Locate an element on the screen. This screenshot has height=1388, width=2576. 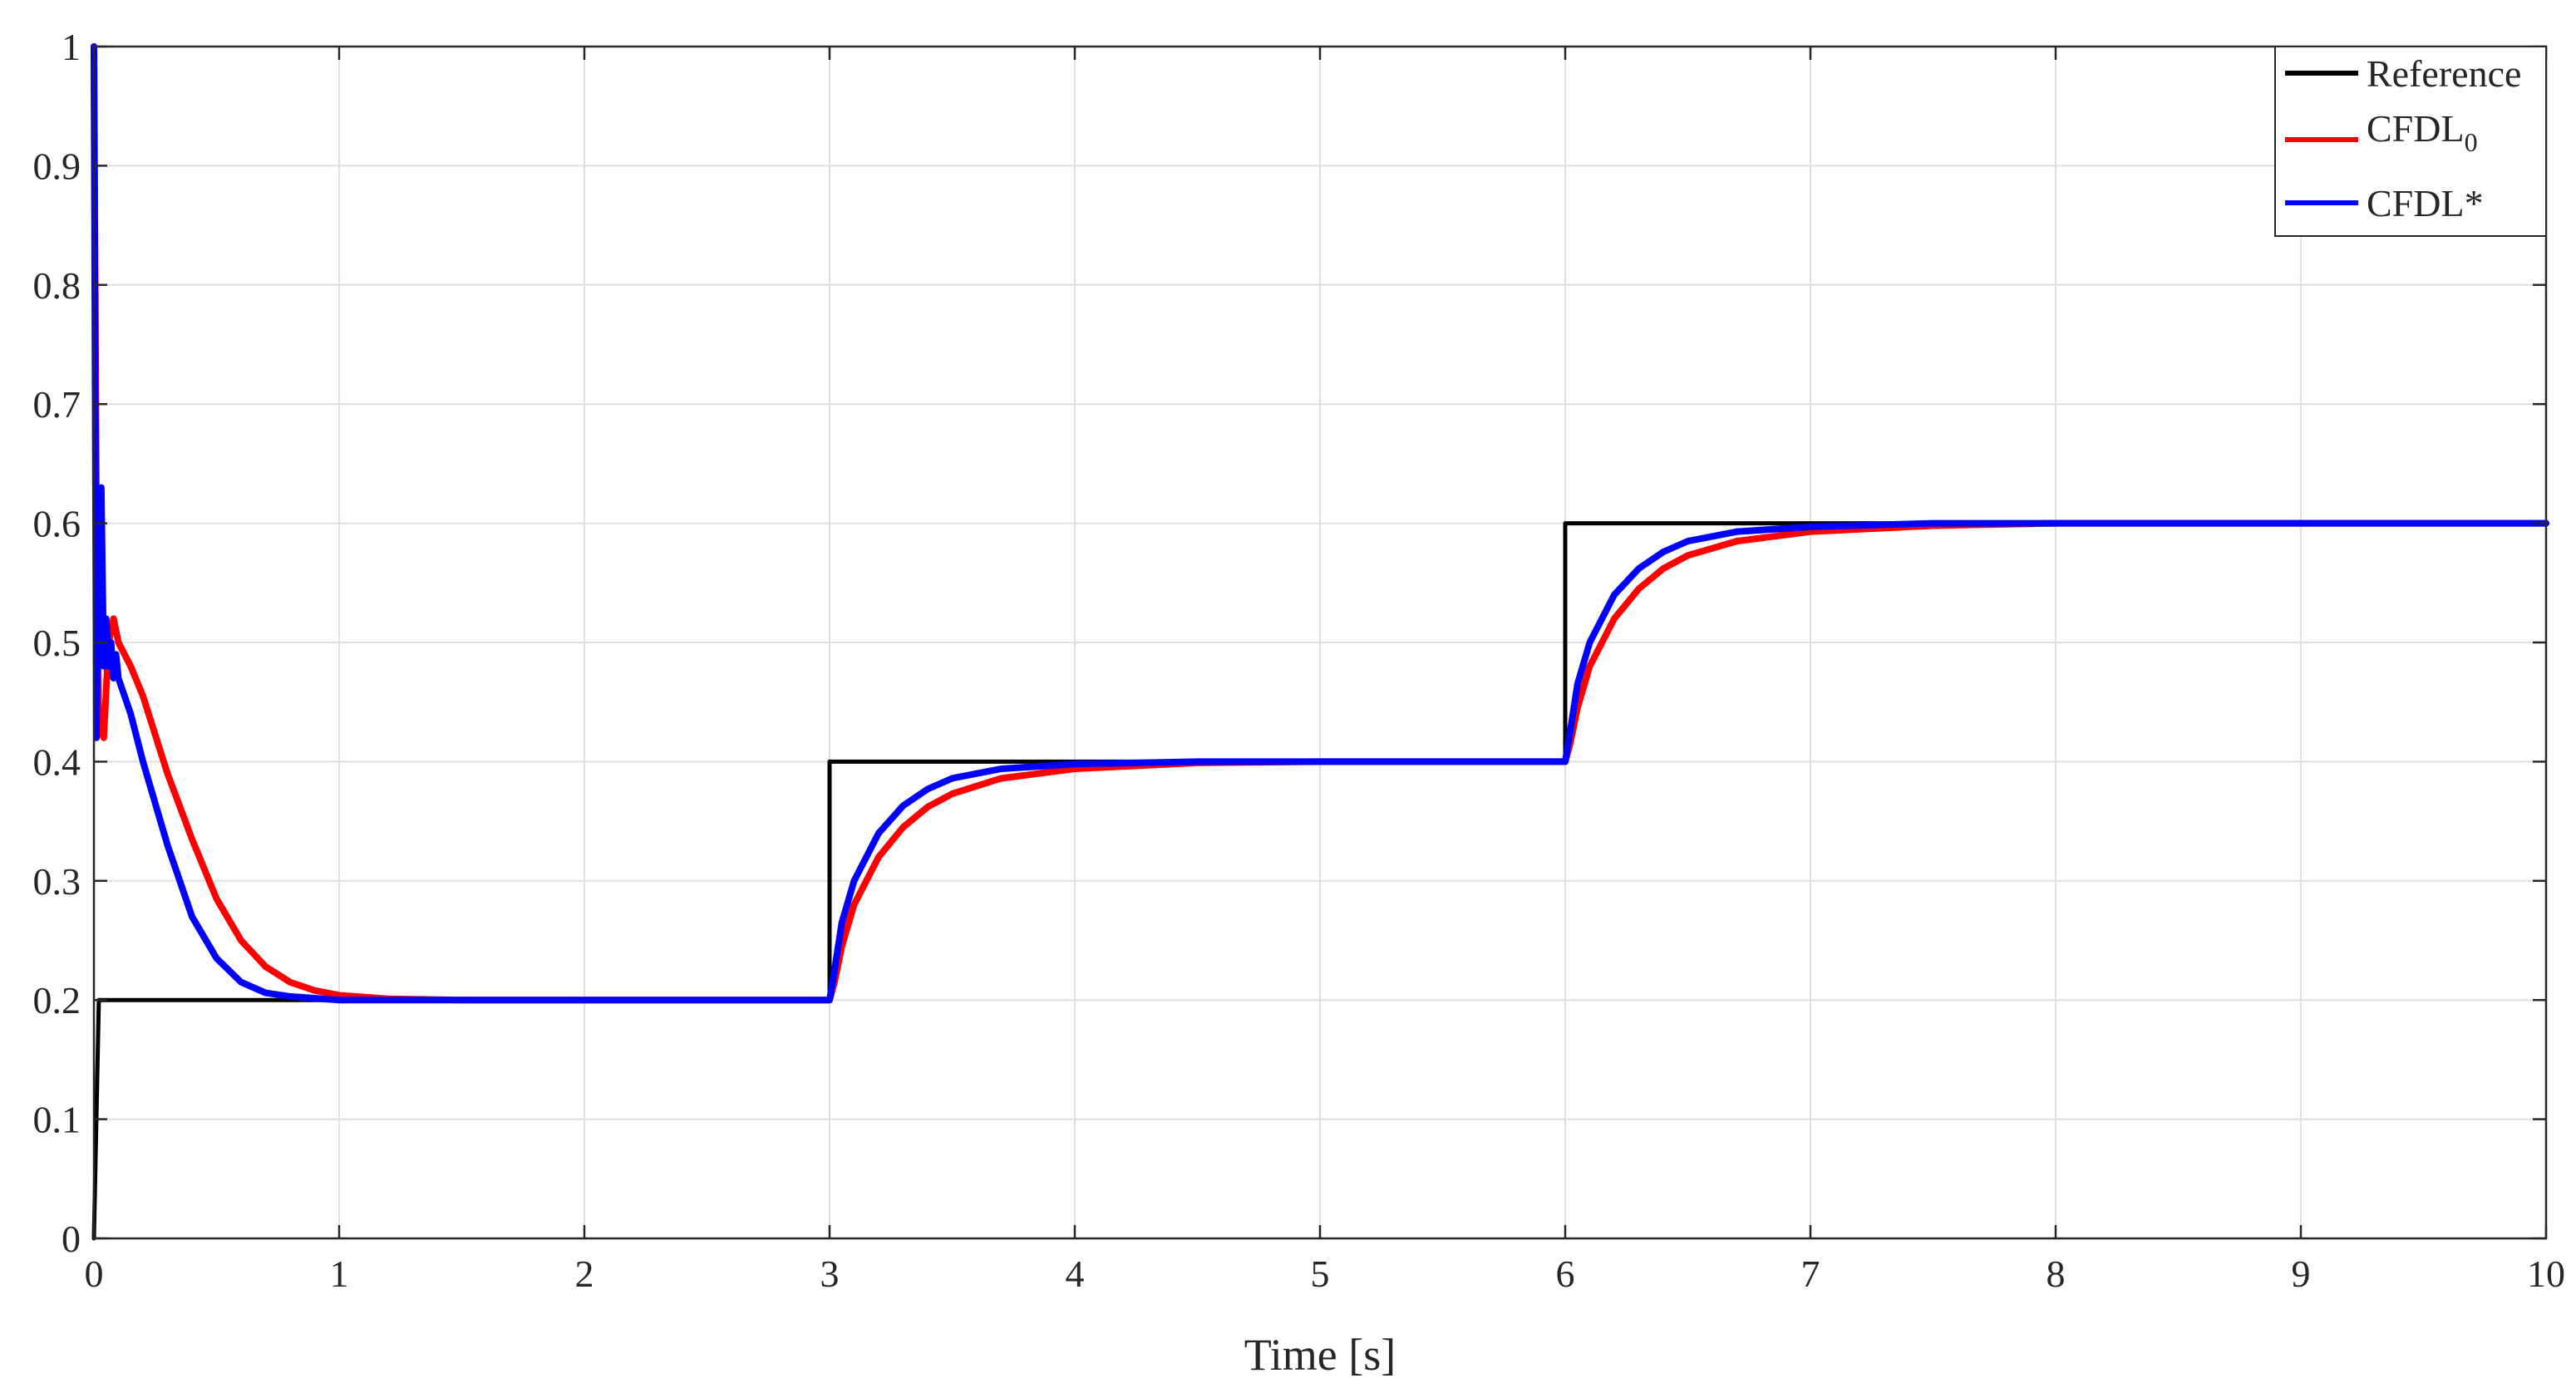
y-tick-label-4: 0.4 is located at coordinates (57, 762).